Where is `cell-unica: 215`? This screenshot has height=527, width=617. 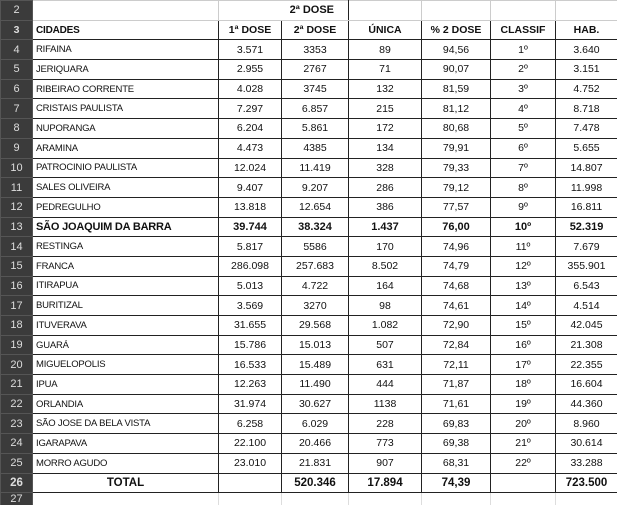
cell-unica: 215 is located at coordinates (385, 109).